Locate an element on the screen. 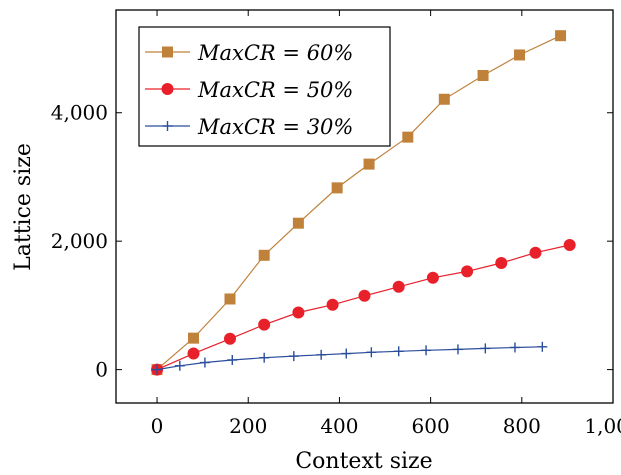 The height and width of the screenshot is (475, 621). legend-item: MaxCR = 50% is located at coordinates (249, 90).